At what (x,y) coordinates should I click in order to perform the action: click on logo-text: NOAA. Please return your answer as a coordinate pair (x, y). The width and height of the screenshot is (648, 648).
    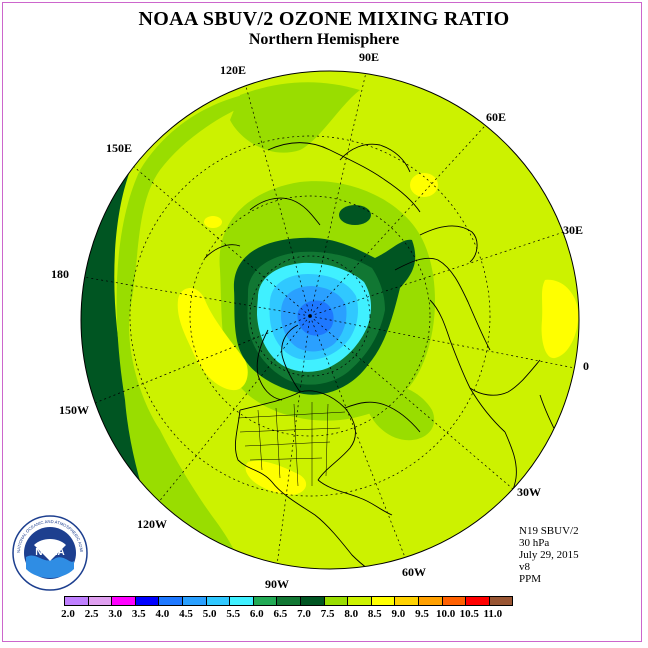
    Looking at the image, I should click on (49, 552).